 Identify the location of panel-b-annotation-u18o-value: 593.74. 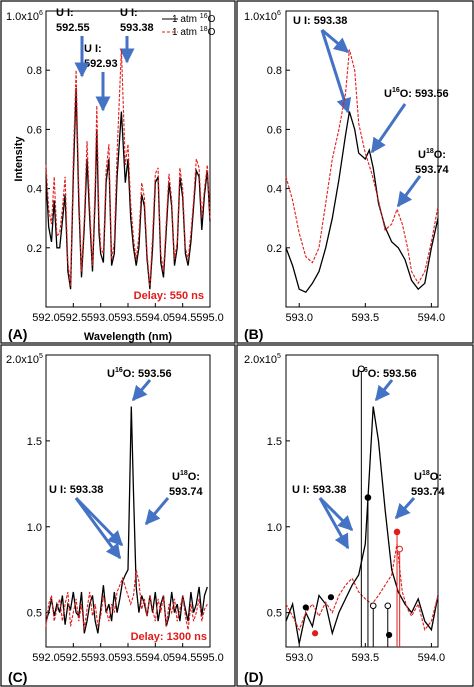
(432, 170).